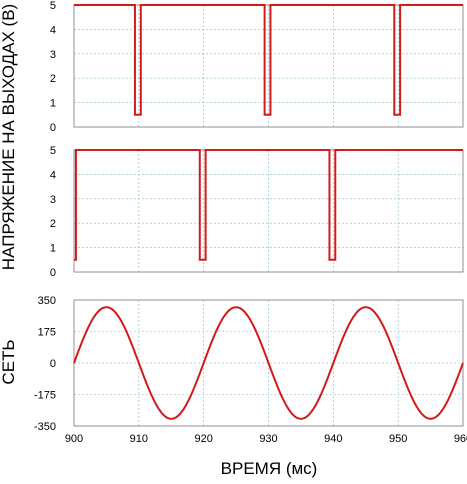  What do you see at coordinates (203, 439) in the screenshot?
I see `x-tick-label: 920` at bounding box center [203, 439].